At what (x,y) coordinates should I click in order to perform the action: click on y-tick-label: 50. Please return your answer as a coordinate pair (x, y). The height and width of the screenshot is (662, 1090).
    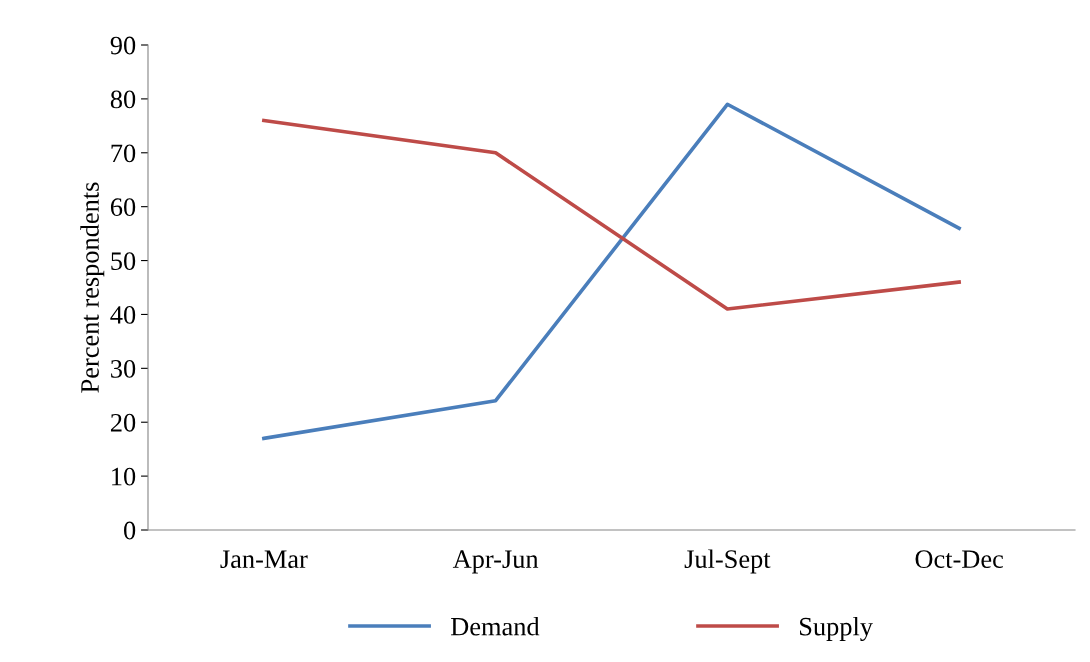
    Looking at the image, I should click on (123, 261).